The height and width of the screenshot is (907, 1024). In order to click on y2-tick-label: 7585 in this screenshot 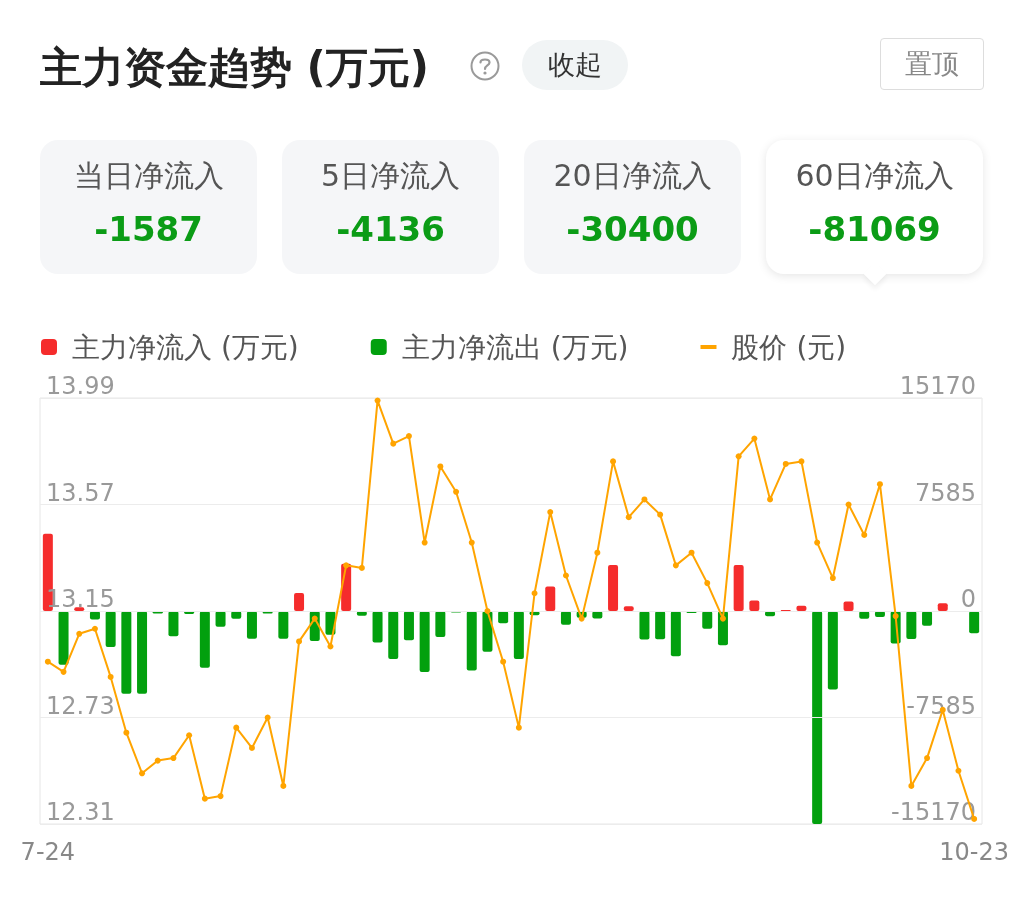, I will do `click(945, 492)`.